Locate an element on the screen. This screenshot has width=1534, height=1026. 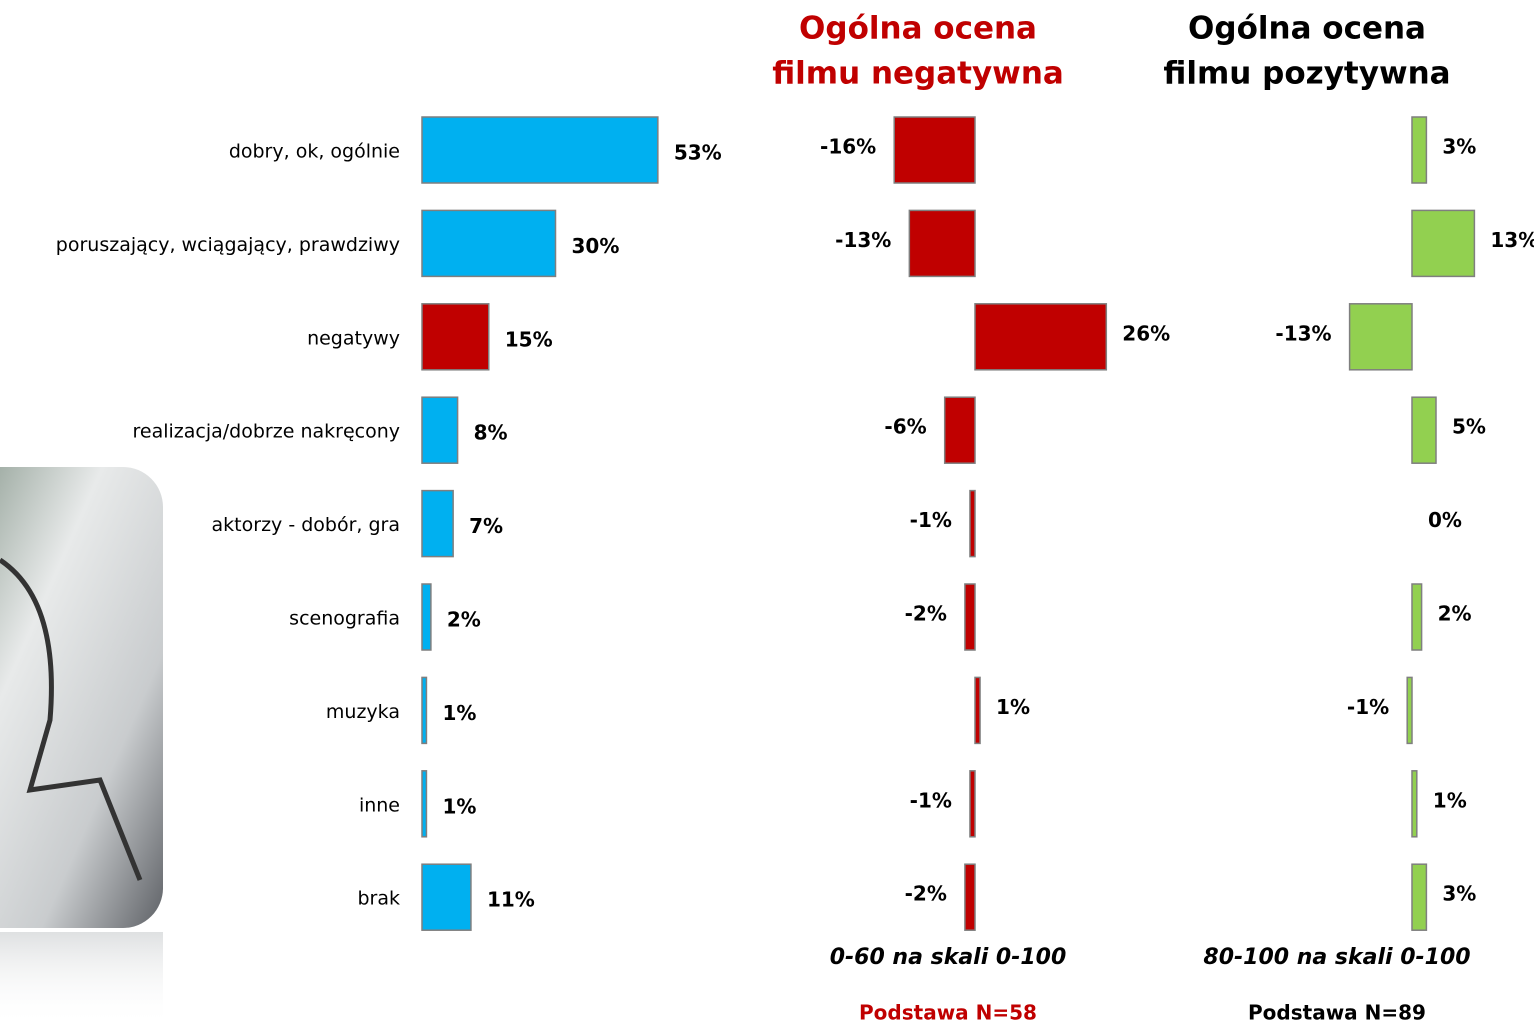
photo is located at coordinates (81, 697).